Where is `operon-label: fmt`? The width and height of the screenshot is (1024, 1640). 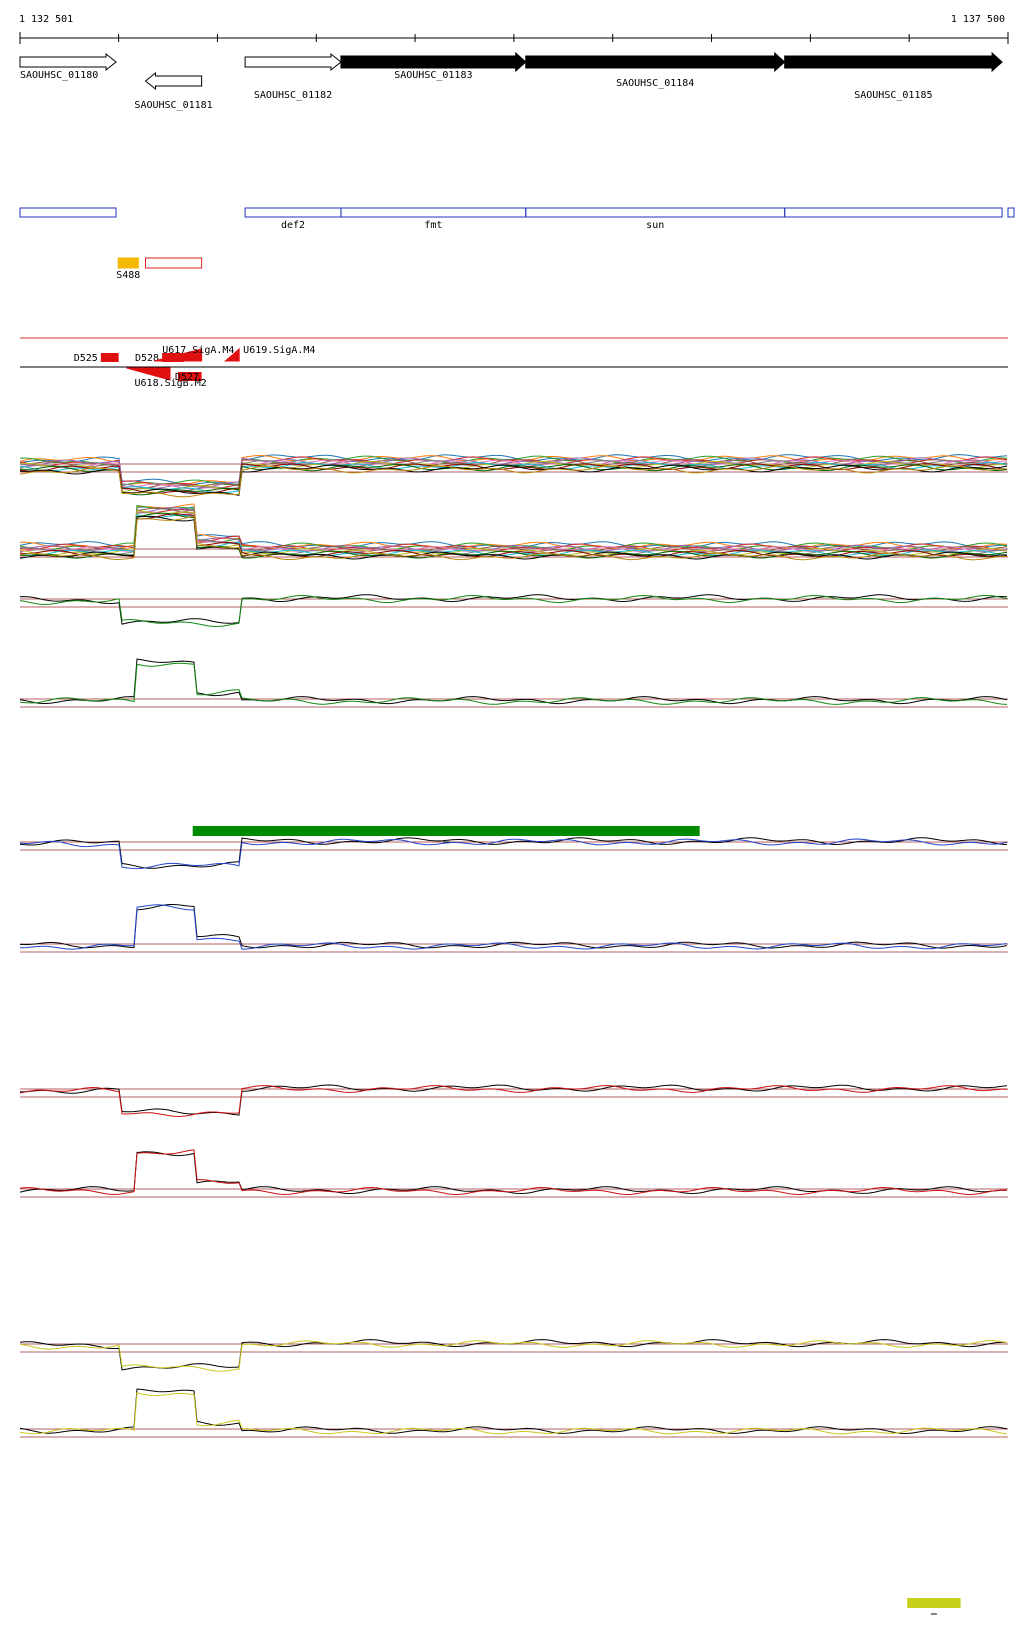 operon-label: fmt is located at coordinates (433, 225).